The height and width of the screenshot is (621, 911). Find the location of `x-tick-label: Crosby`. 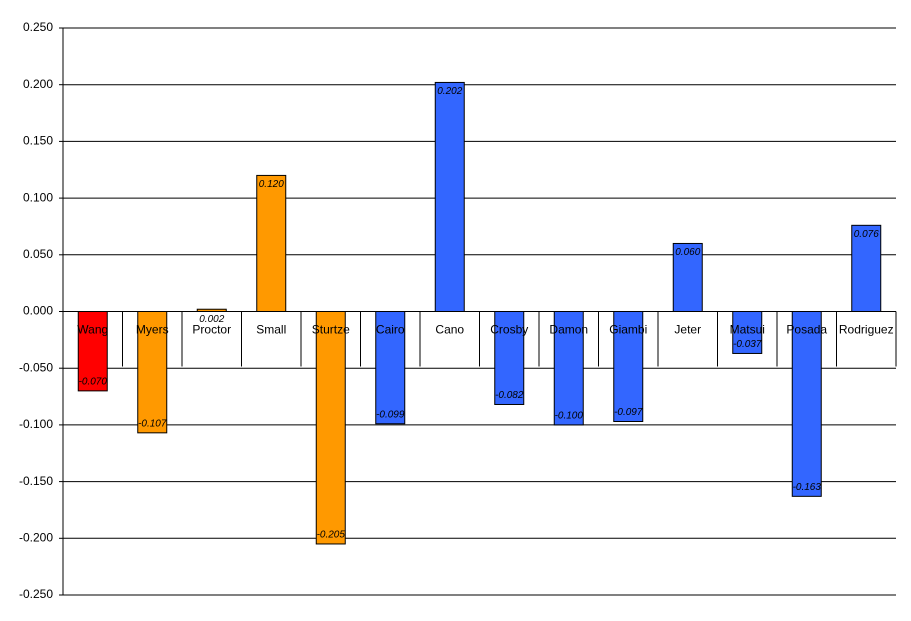

x-tick-label: Crosby is located at coordinates (509, 330).